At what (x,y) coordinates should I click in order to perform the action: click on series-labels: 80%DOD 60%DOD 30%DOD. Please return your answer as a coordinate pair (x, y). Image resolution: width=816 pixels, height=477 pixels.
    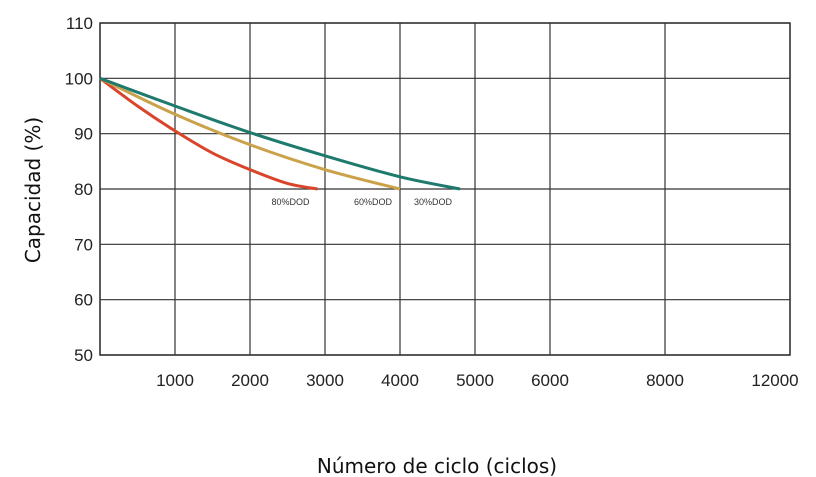
    Looking at the image, I should click on (361, 202).